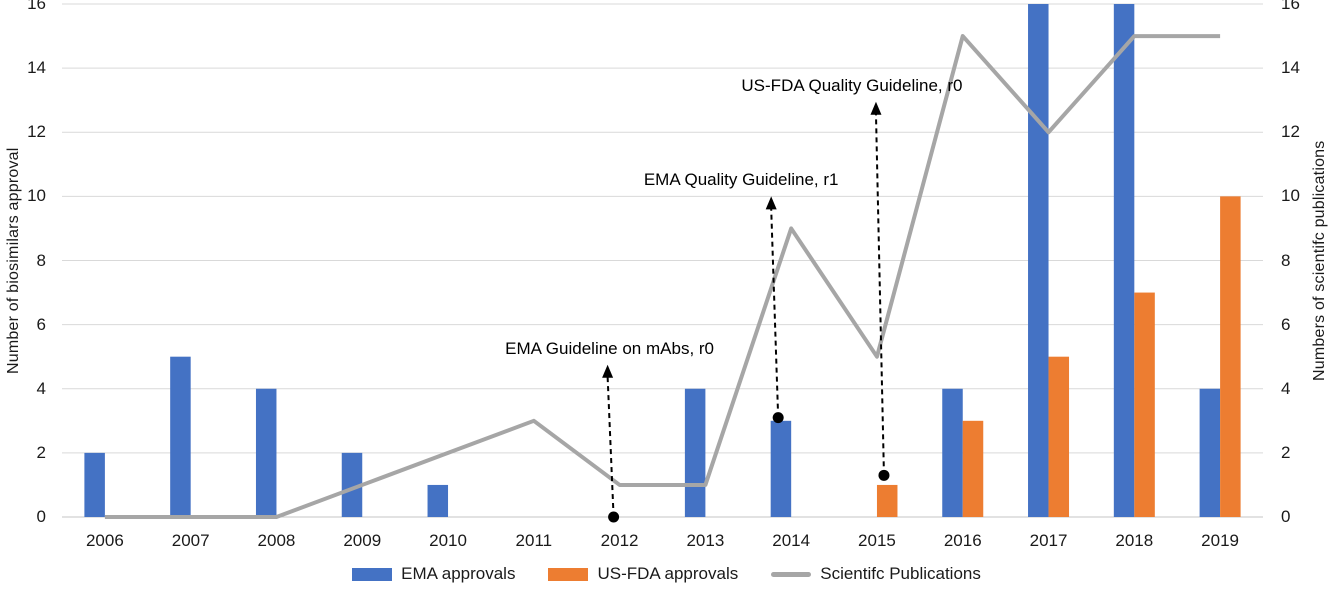  Describe the element at coordinates (1286, 324) in the screenshot. I see `y-axis-tick-right: 6` at that location.